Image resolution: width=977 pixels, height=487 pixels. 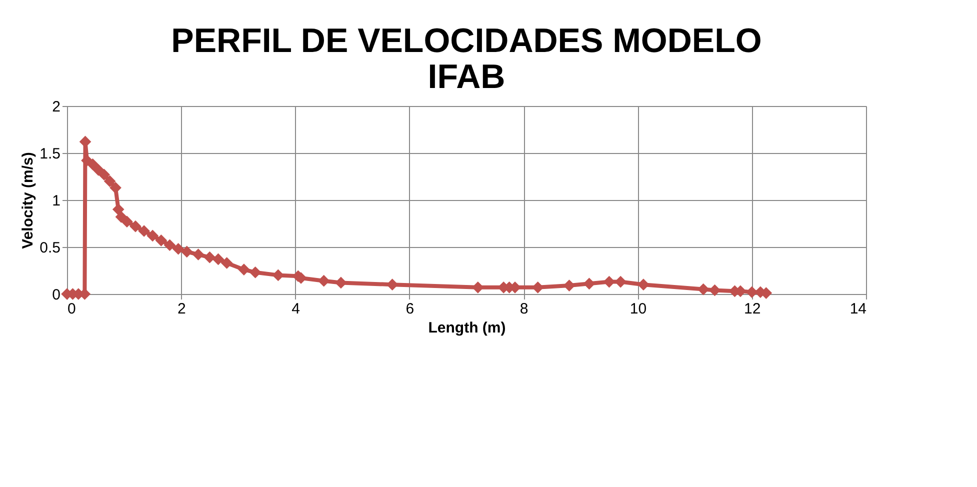 What do you see at coordinates (467, 77) in the screenshot?
I see `text: IFAB` at bounding box center [467, 77].